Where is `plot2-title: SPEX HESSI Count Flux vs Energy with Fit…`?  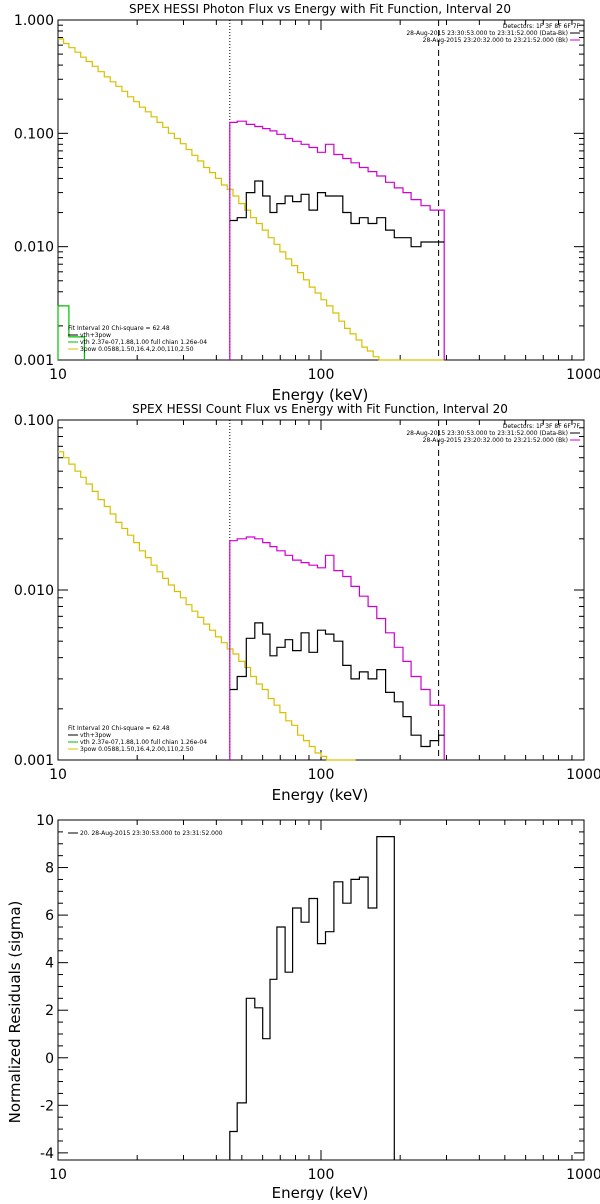
plot2-title: SPEX HESSI Count Flux vs Energy with Fit… is located at coordinates (320, 409).